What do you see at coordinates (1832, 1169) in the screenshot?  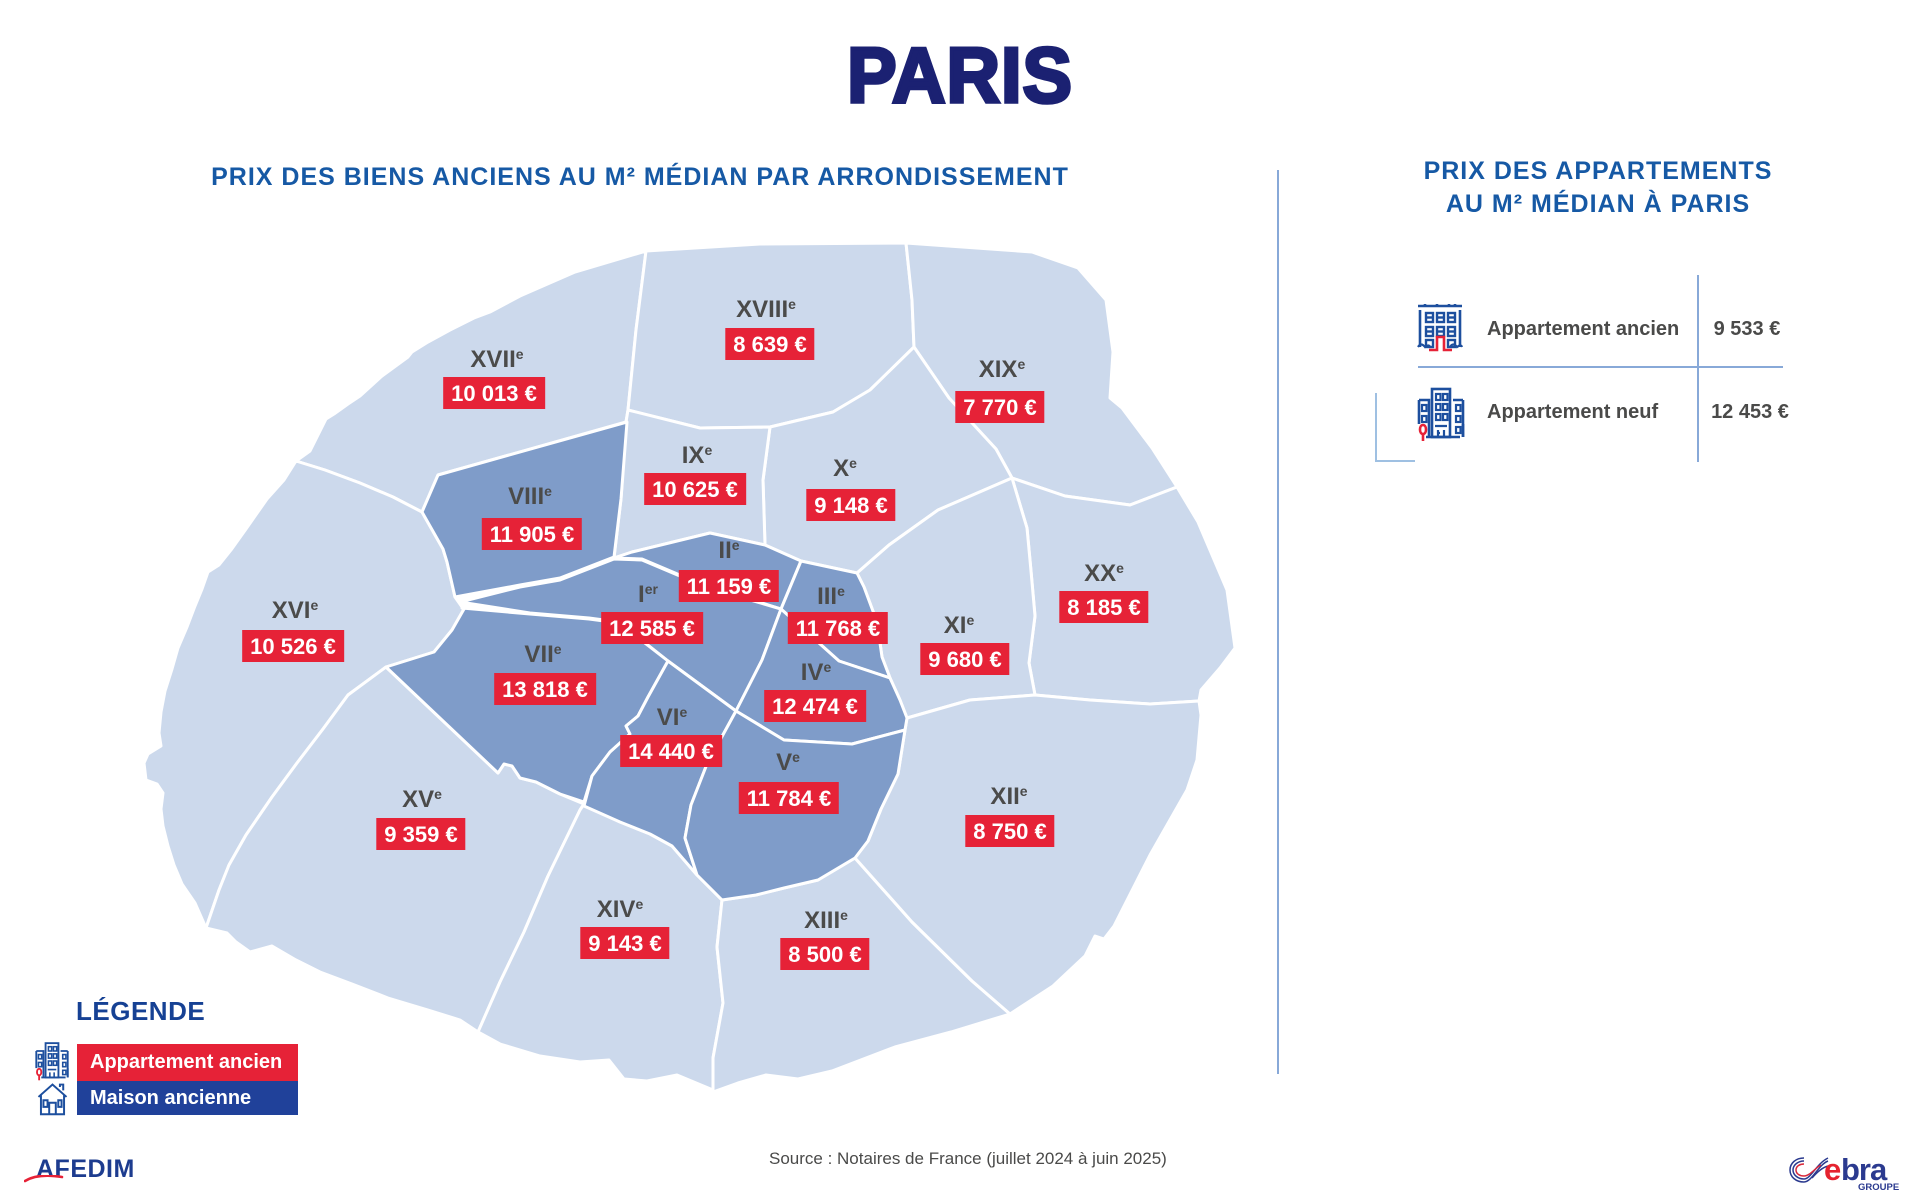 I see `svg-text: e` at bounding box center [1832, 1169].